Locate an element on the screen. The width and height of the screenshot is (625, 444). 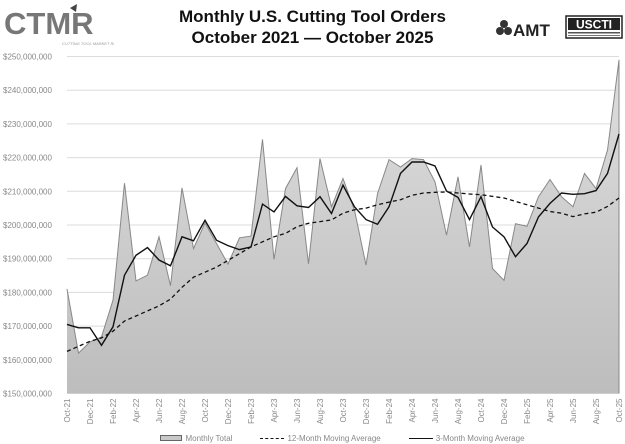
x-tick-label: Feb-22 is located at coordinates (113, 411).